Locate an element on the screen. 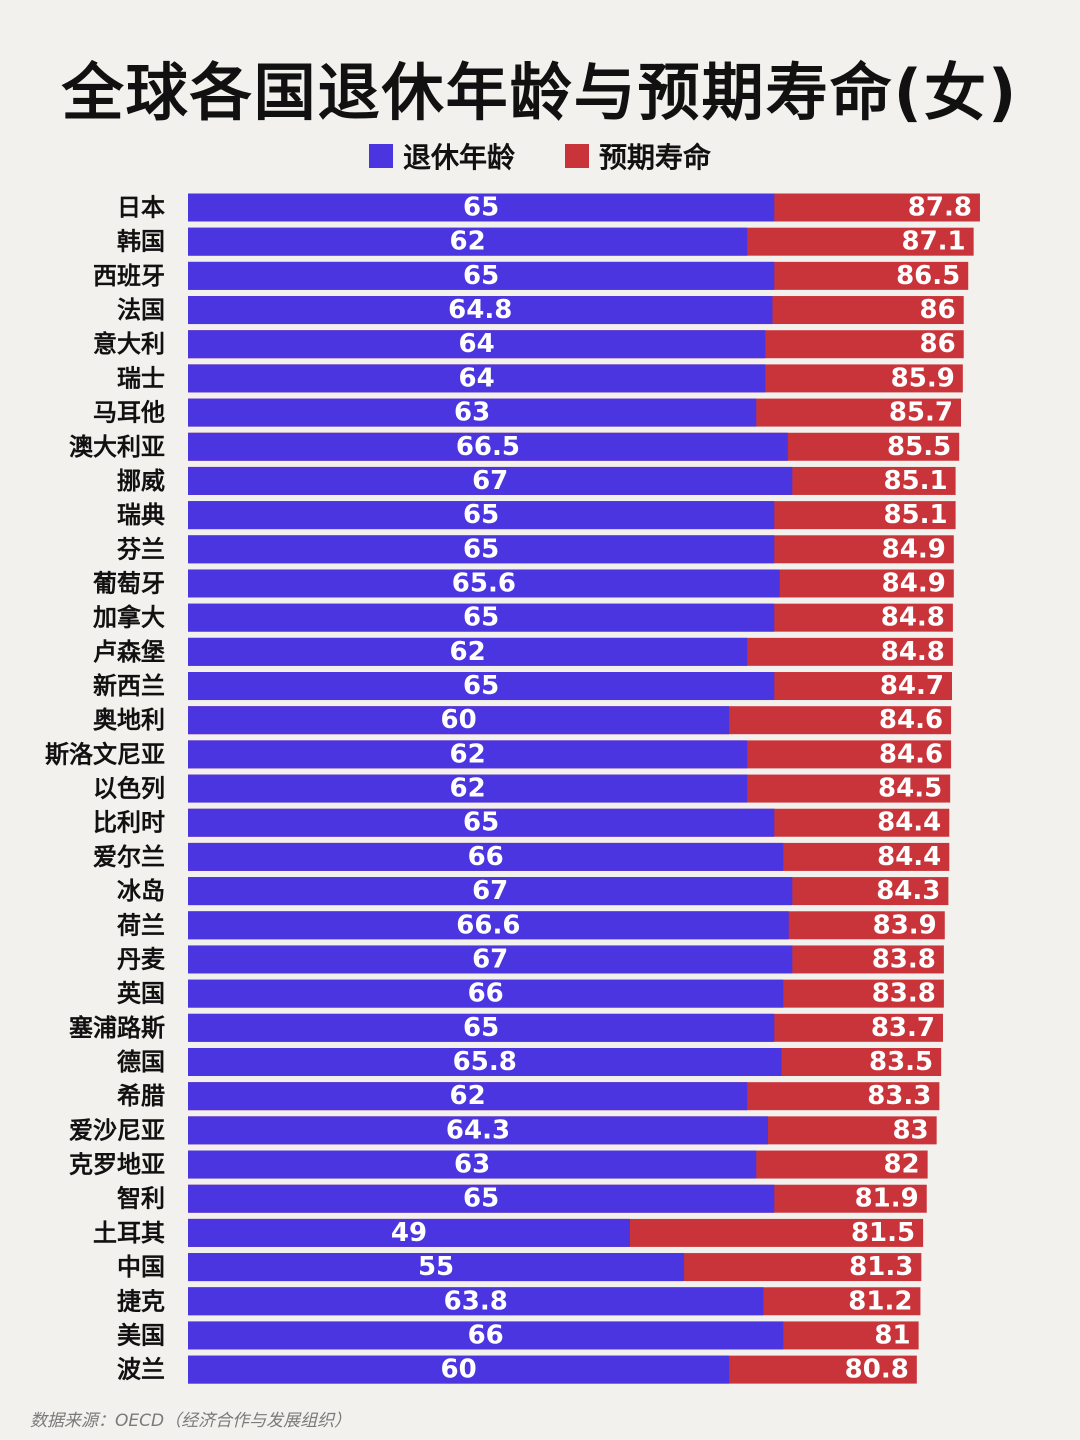  life-value-label: 84.6 is located at coordinates (911, 754).